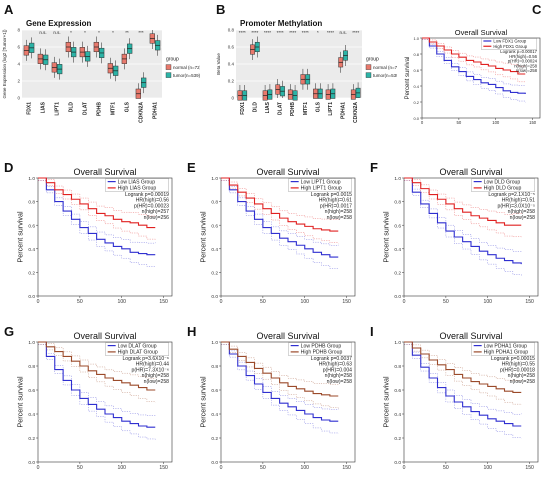 The width and height of the screenshot is (550, 487). I want to click on x-tick-label: 100, so click(488, 468).